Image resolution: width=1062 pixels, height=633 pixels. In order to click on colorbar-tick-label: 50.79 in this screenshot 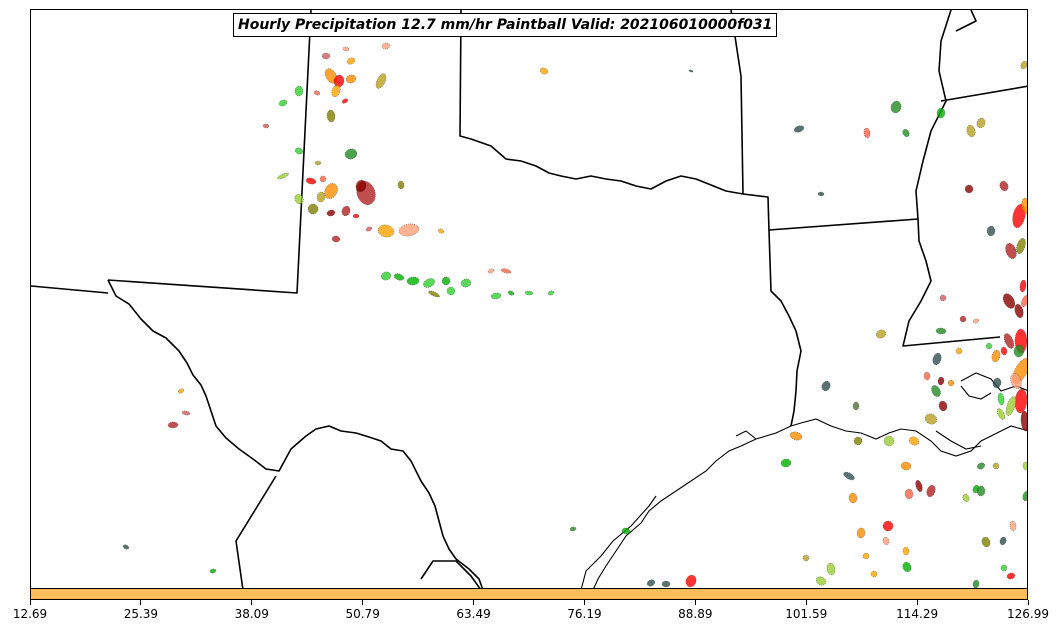, I will do `click(362, 614)`.